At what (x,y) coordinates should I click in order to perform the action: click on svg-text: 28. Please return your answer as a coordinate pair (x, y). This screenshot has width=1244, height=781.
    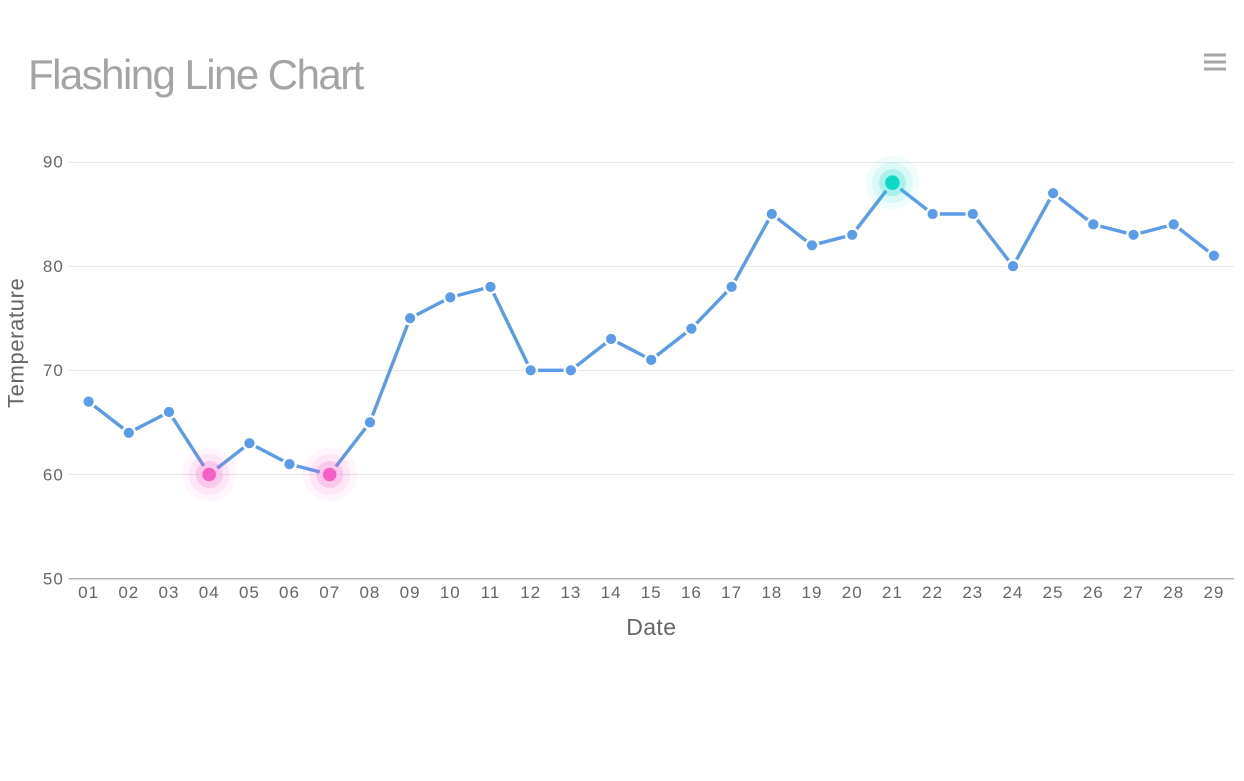
    Looking at the image, I should click on (1173, 592).